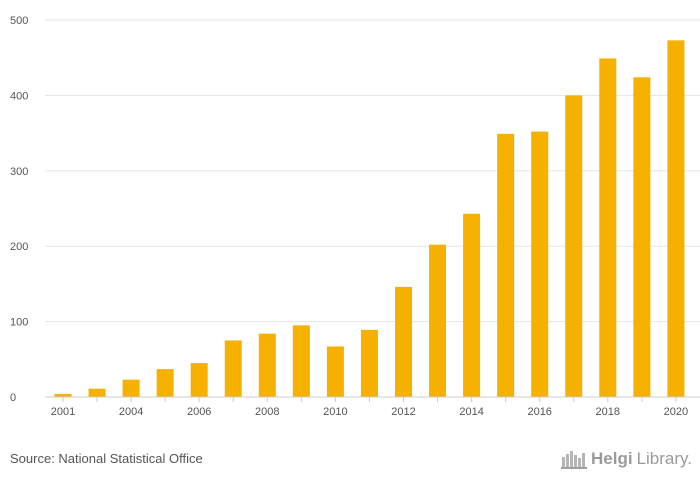 The height and width of the screenshot is (483, 700). Describe the element at coordinates (63, 412) in the screenshot. I see `x-tick-label: 2001` at that location.